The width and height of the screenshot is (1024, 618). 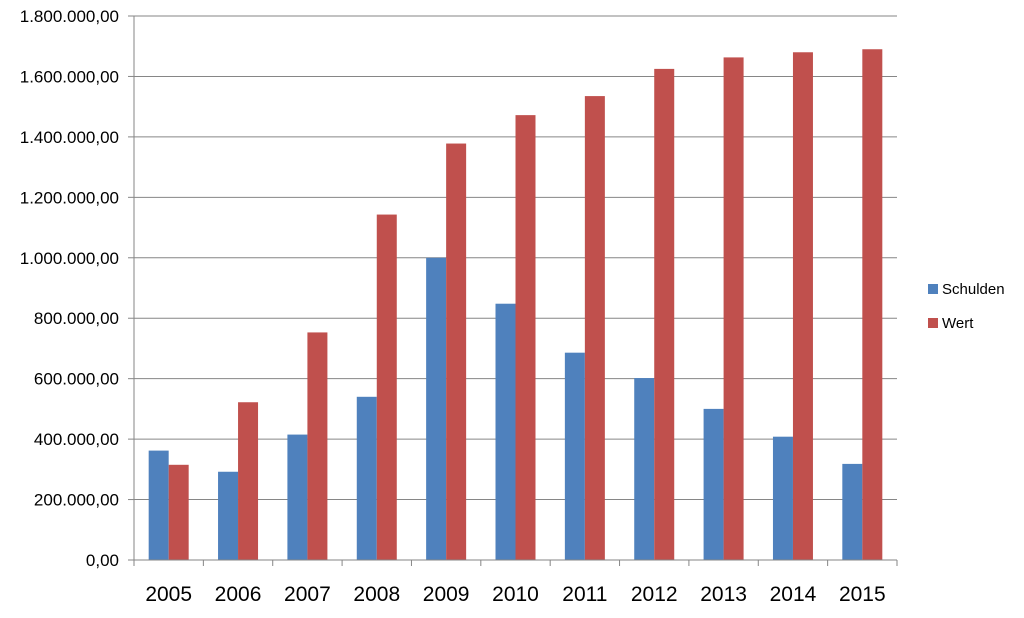 I want to click on x-tick-label: 2014, so click(x=793, y=594).